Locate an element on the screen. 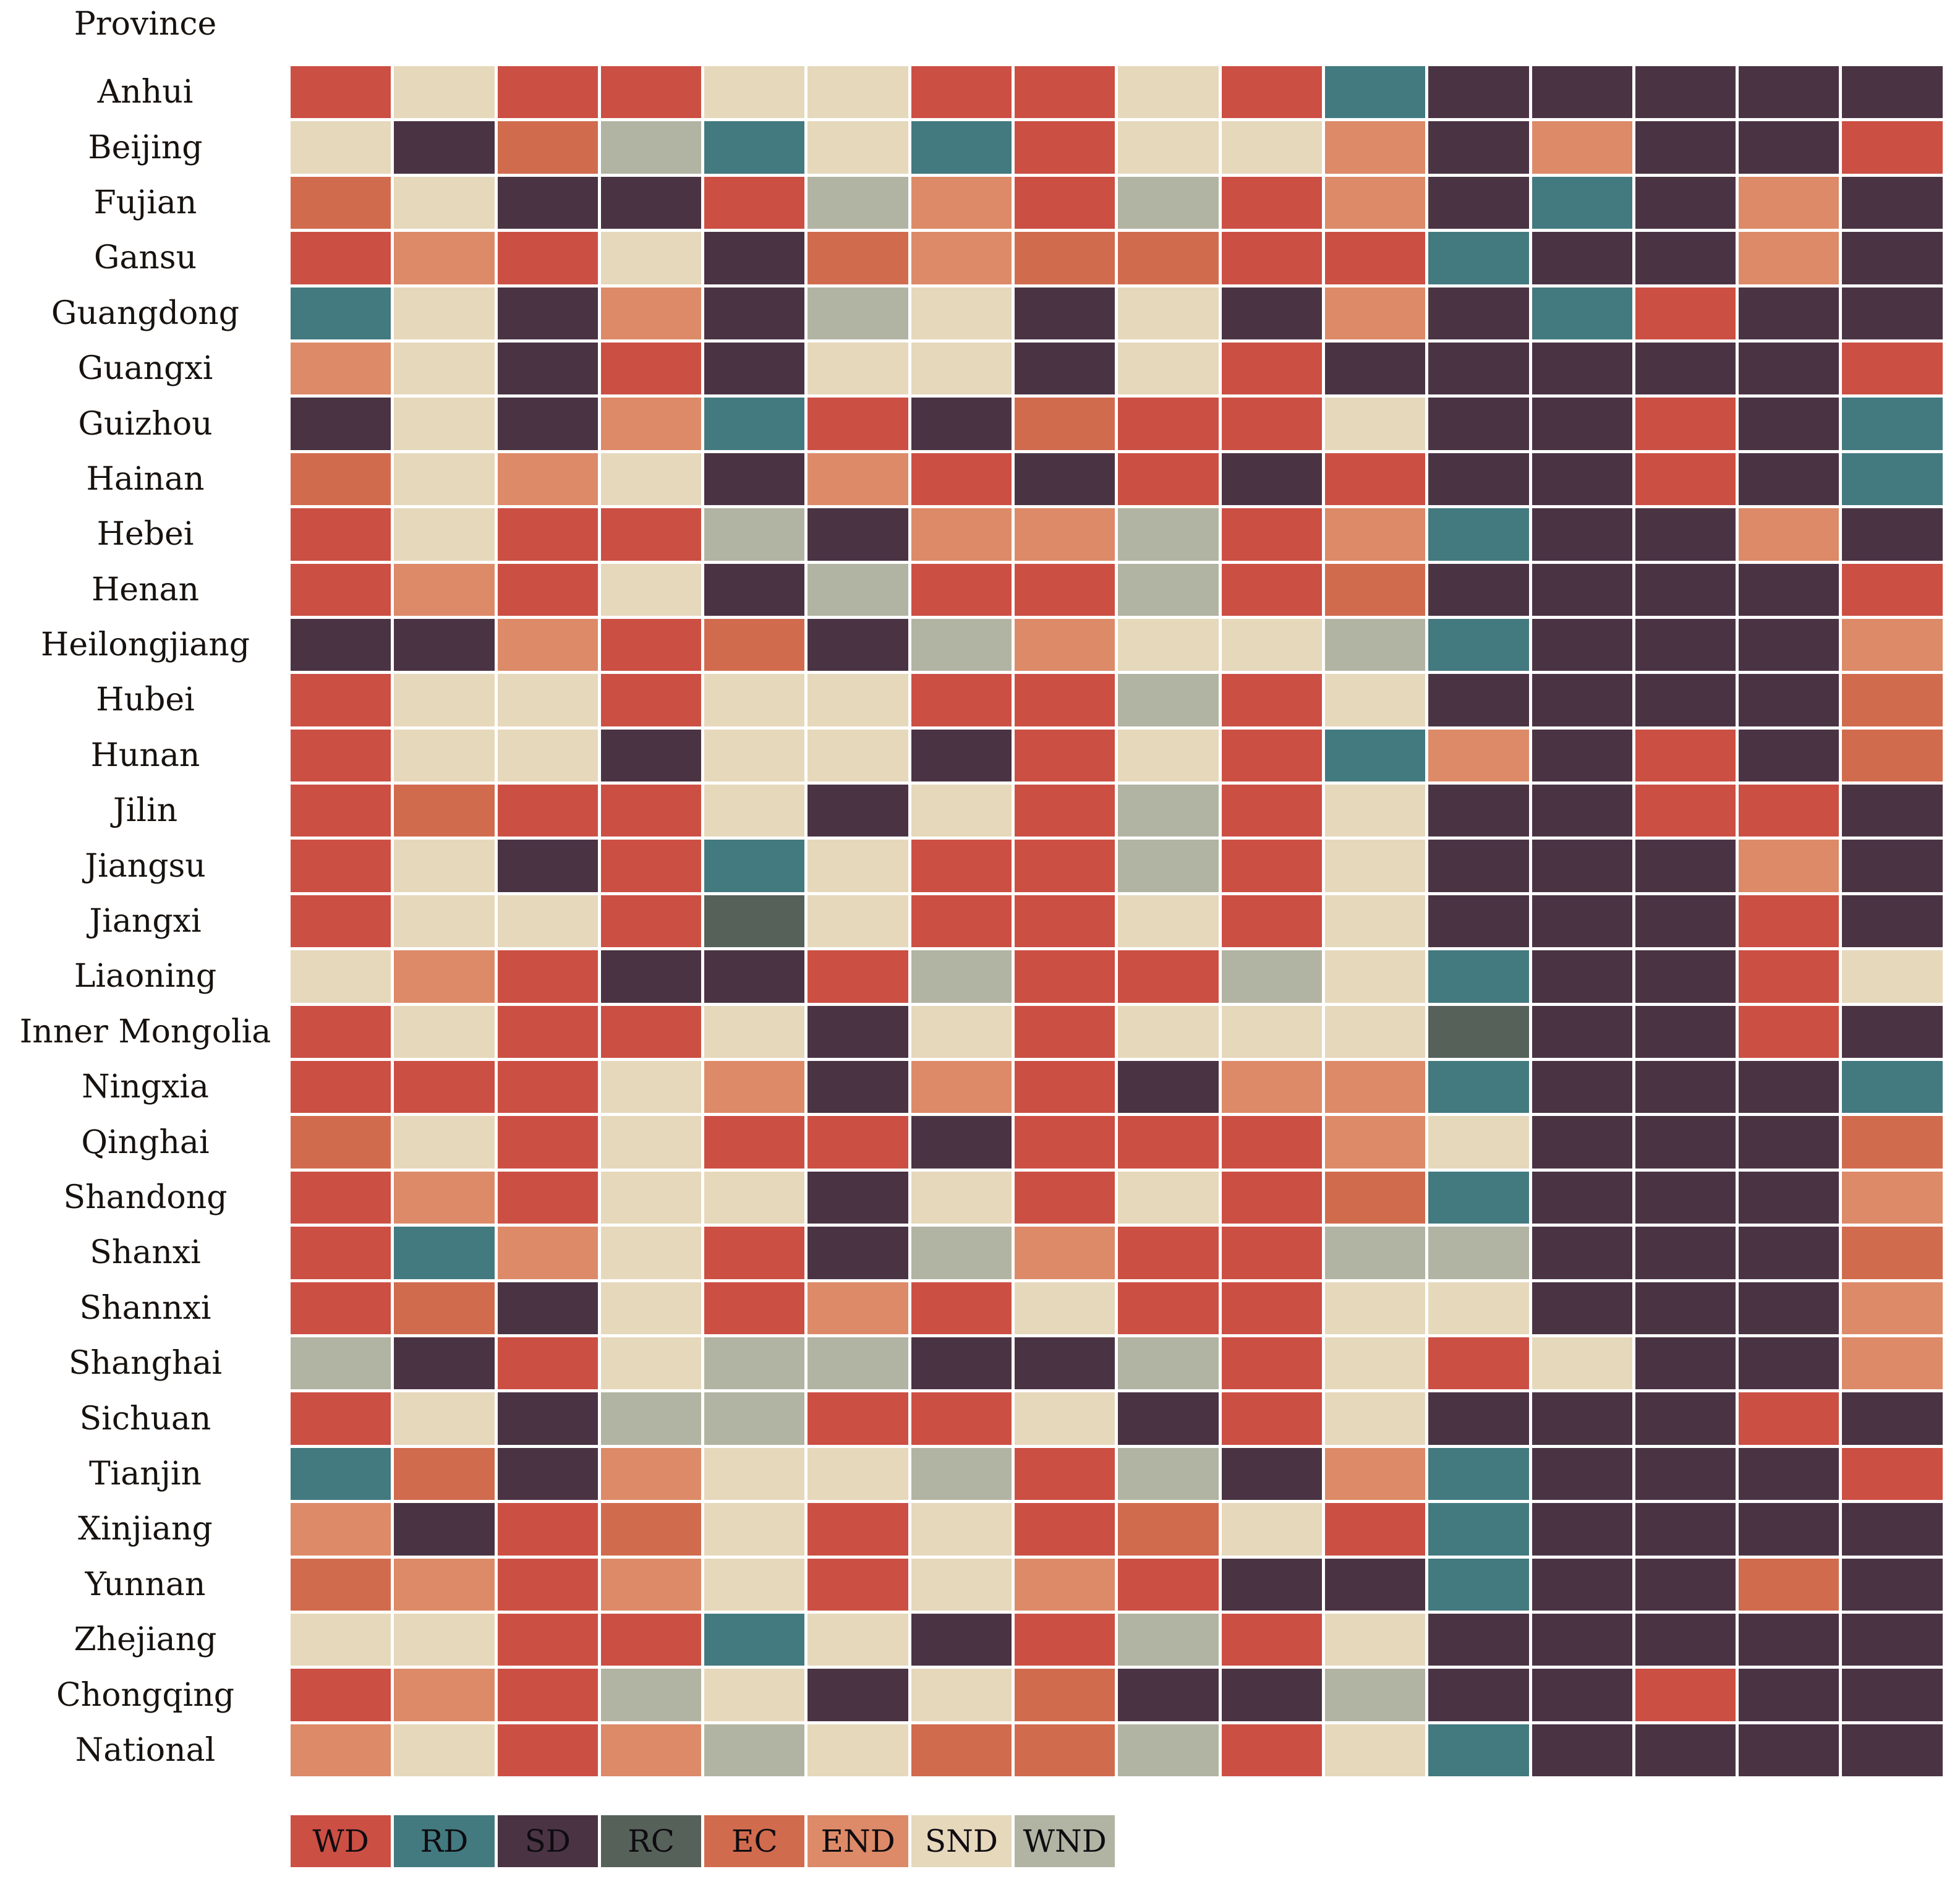  row-label: Liaoning is located at coordinates (145, 976).